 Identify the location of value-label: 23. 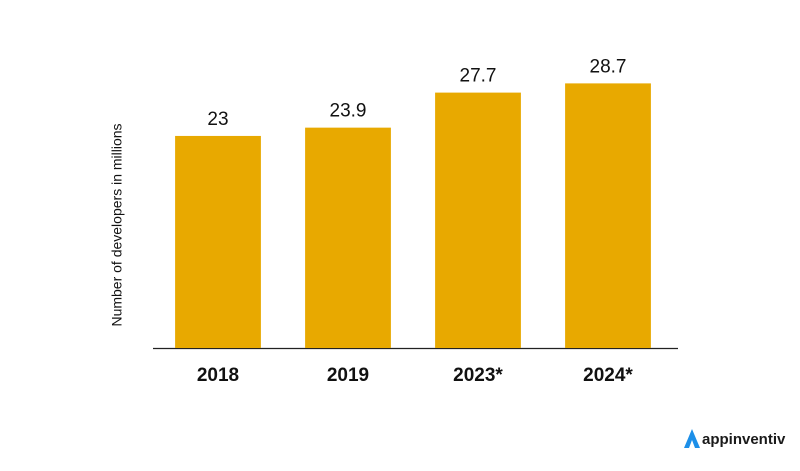
(217, 119).